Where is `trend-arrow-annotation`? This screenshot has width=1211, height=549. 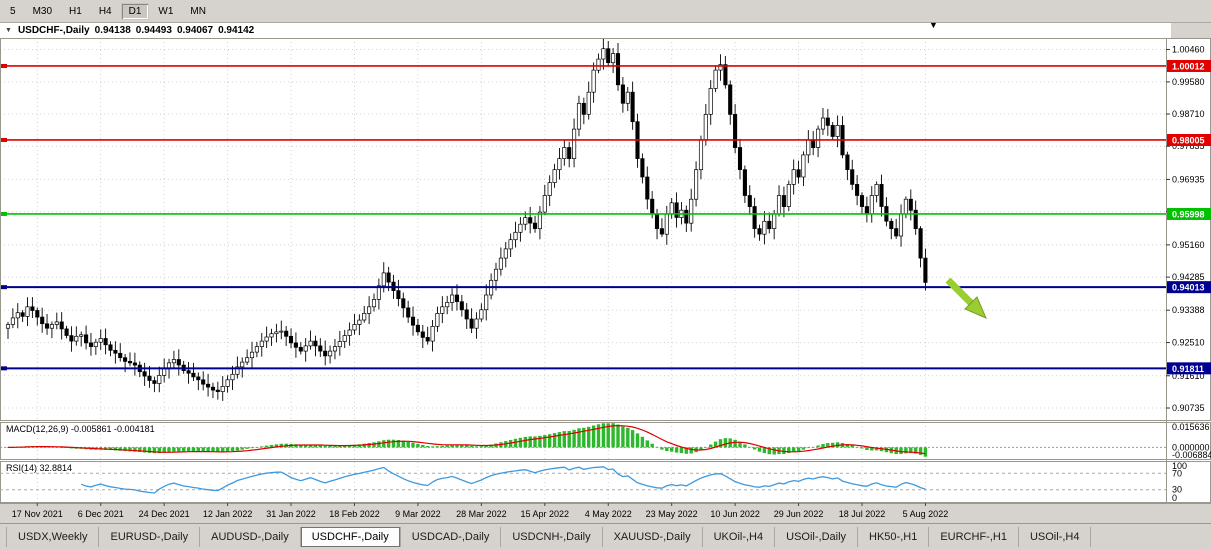 trend-arrow-annotation is located at coordinates (966, 298).